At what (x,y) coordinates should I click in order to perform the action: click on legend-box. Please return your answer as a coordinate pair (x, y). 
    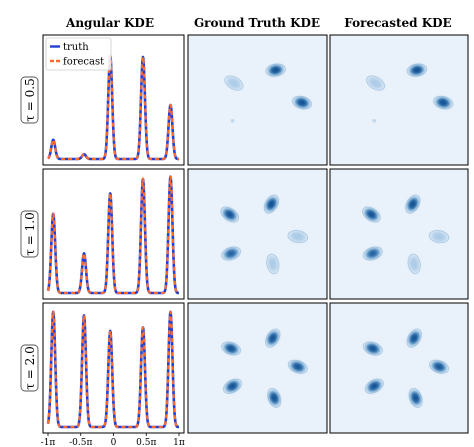
    Looking at the image, I should click on (78, 54).